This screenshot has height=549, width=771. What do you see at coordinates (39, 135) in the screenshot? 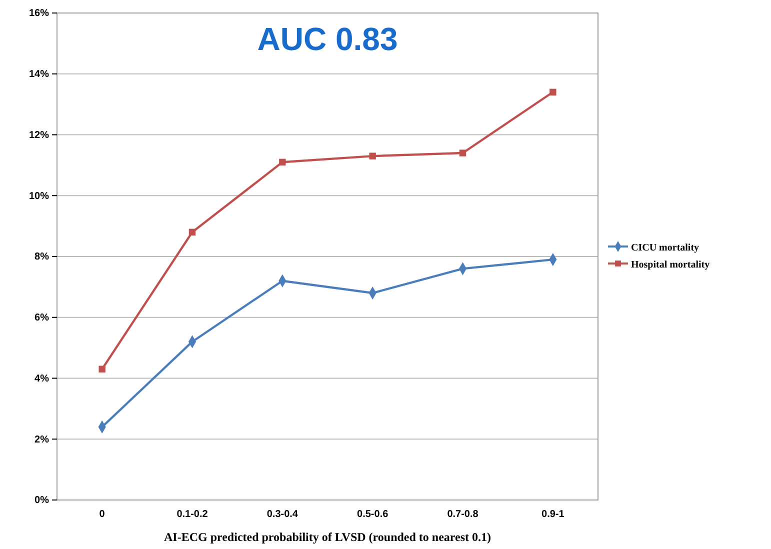
I see `y-tick-label: 12%` at bounding box center [39, 135].